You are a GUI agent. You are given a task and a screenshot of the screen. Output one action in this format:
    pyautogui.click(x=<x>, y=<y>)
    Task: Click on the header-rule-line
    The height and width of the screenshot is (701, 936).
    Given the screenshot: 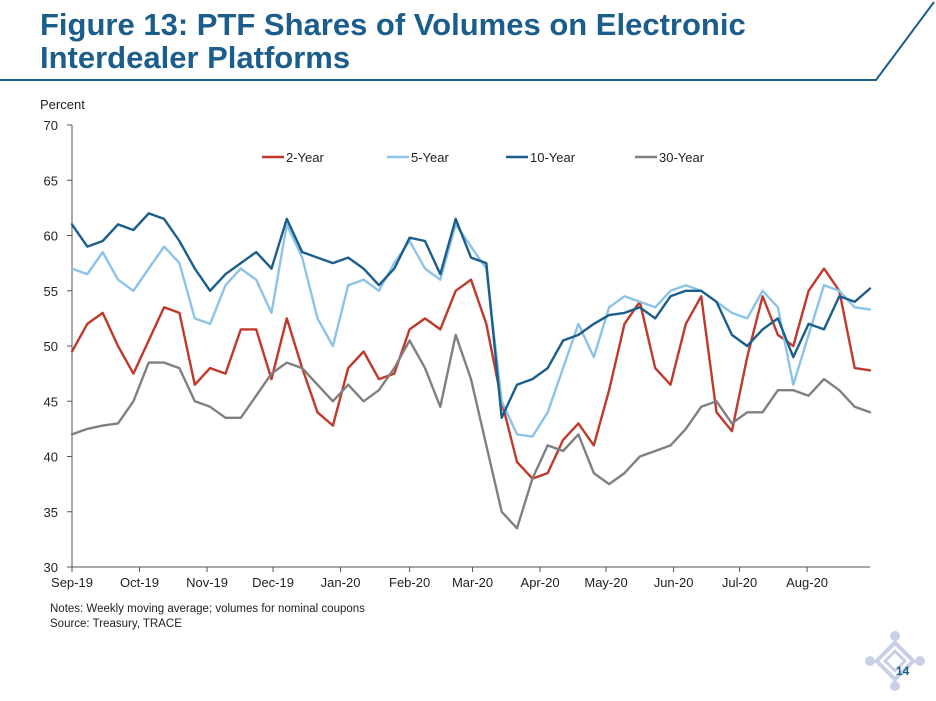 What is the action you would take?
    pyautogui.click(x=467, y=41)
    